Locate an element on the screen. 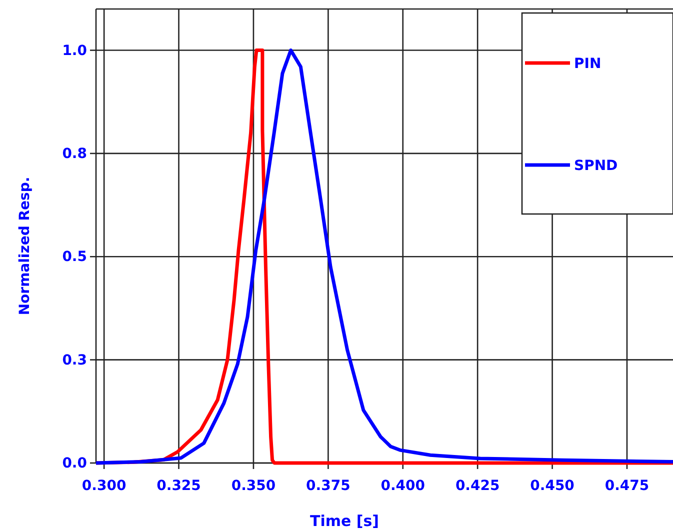  legend-label: PIN is located at coordinates (588, 64).